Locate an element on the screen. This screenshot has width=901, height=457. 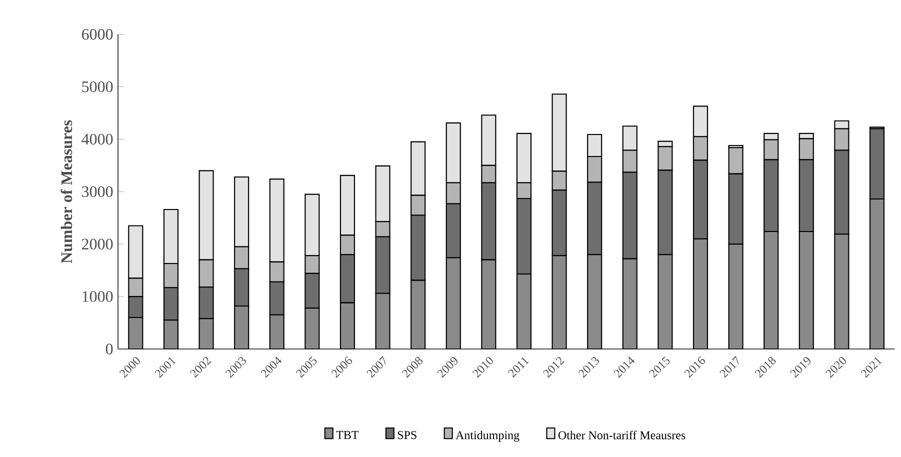
y-tick-label: 2000 is located at coordinates (97, 244).